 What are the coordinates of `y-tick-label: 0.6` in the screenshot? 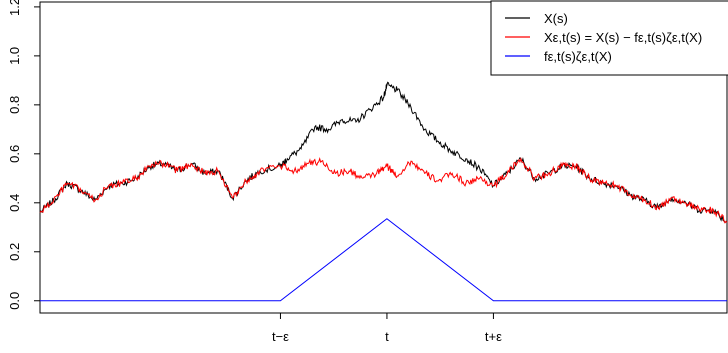 It's located at (14, 154).